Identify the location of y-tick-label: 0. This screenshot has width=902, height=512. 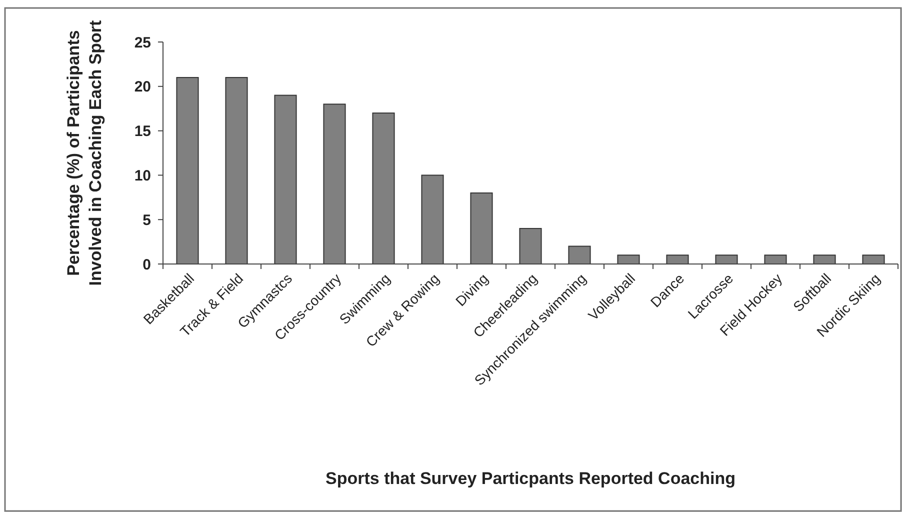
(146, 265).